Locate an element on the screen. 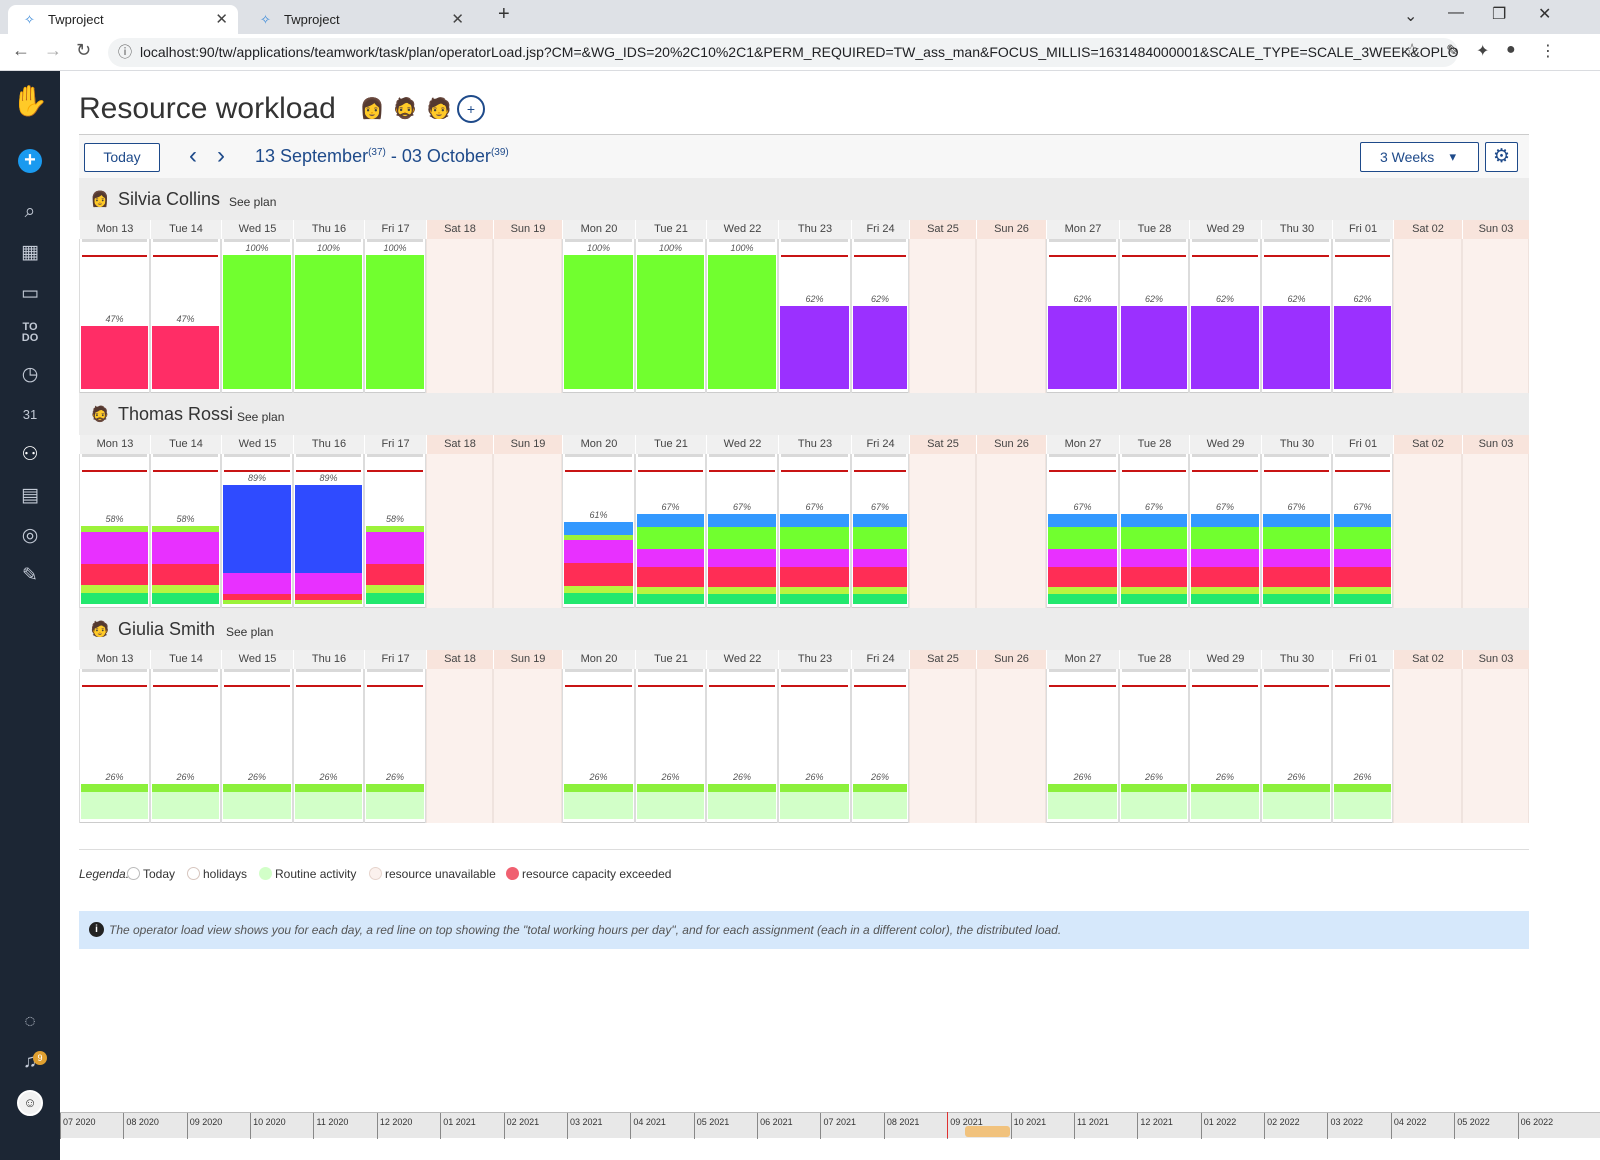 This screenshot has height=1160, width=1600. tools-wrench-icon: ✎ is located at coordinates (30, 575).